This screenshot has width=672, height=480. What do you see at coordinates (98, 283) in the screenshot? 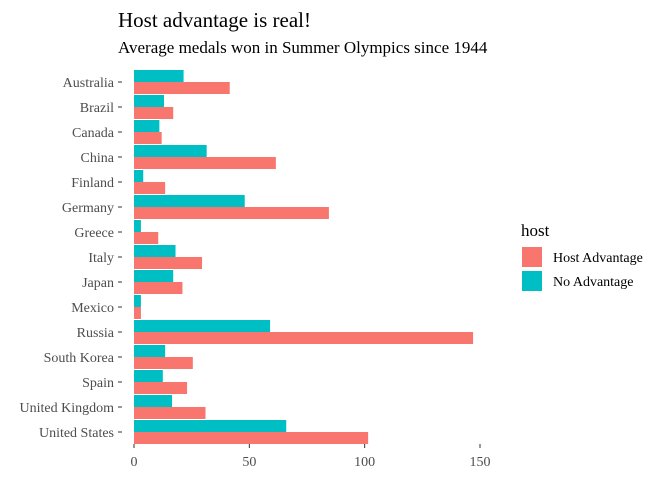
I see `y-tick-label-japan: Japan` at bounding box center [98, 283].